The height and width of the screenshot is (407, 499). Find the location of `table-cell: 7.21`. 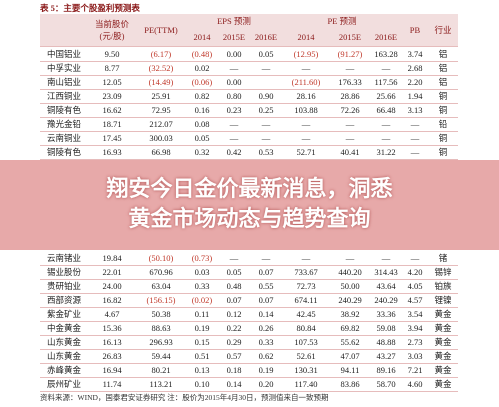

table-cell: 7.21 is located at coordinates (415, 370).